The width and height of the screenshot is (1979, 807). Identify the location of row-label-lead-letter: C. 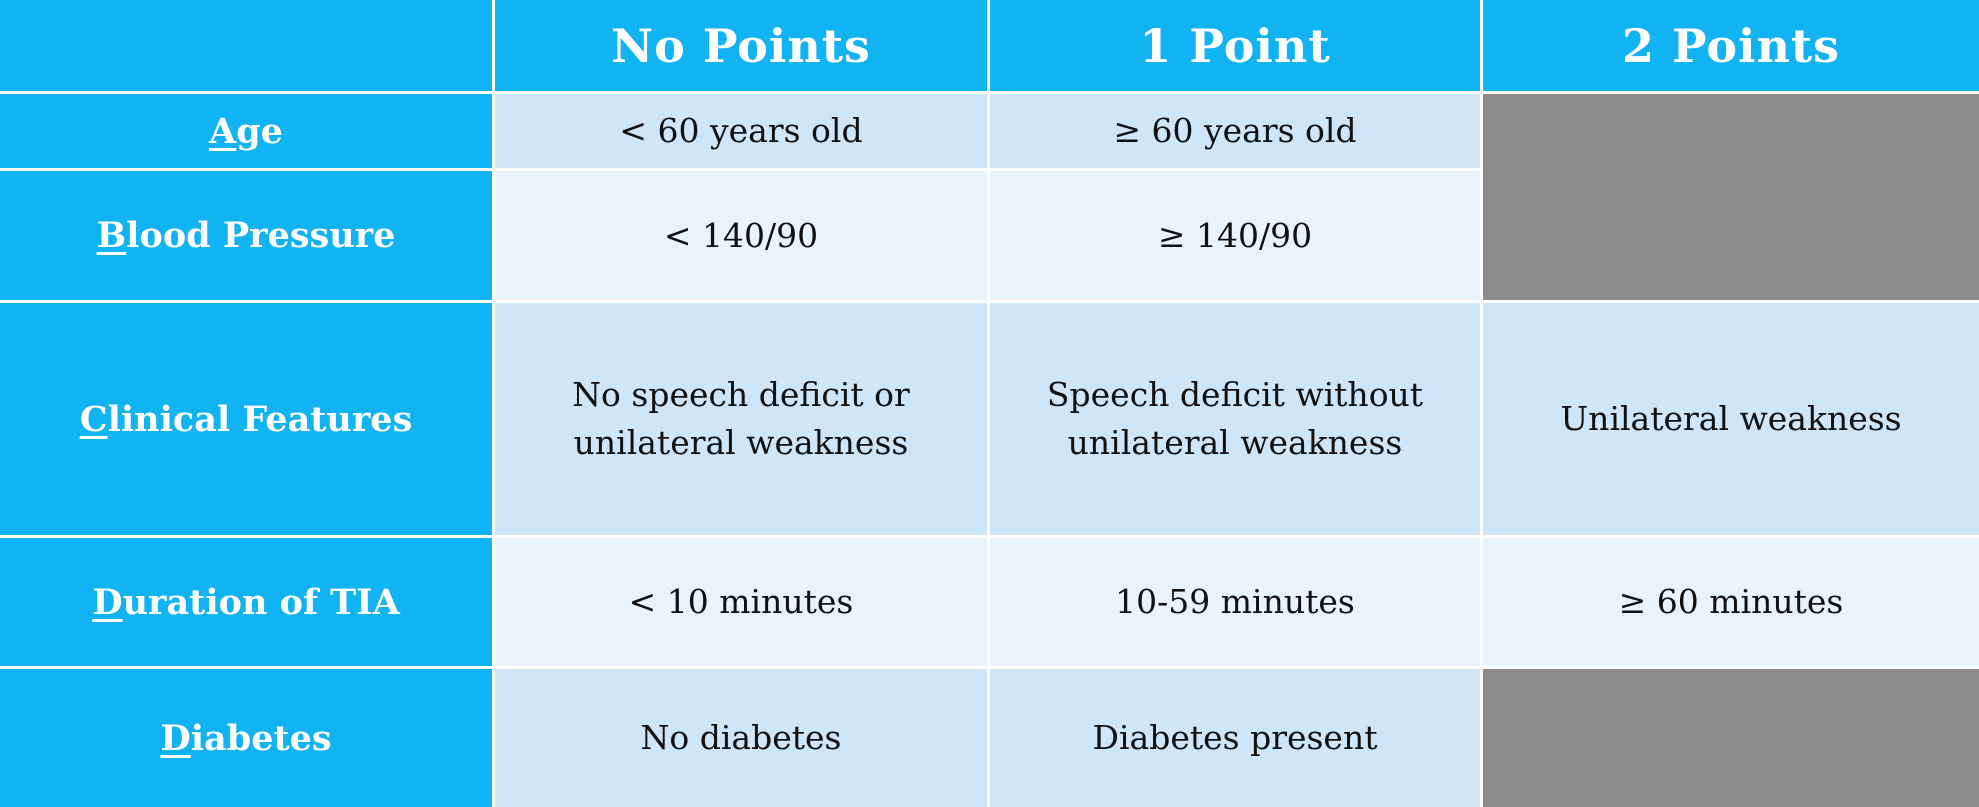
(93, 419).